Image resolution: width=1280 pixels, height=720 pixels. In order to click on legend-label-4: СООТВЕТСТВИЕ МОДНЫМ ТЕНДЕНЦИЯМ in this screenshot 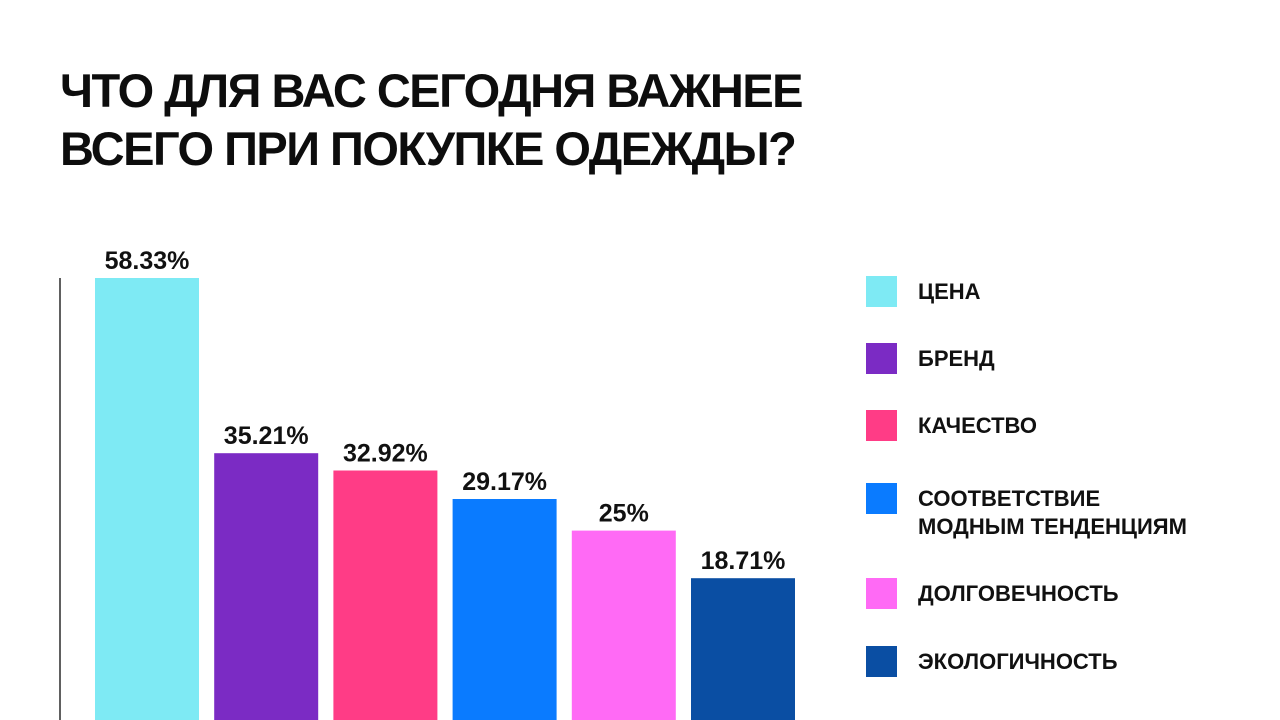, I will do `click(1052, 513)`.